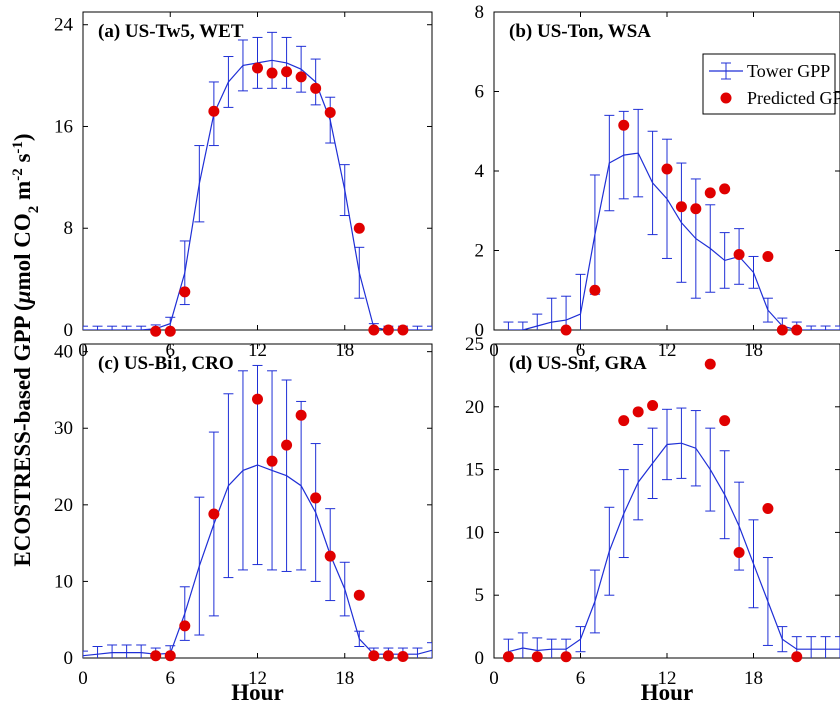 This screenshot has height=725, width=840. What do you see at coordinates (788, 71) in the screenshot?
I see `legend-entry-tower: Tower GPP` at bounding box center [788, 71].